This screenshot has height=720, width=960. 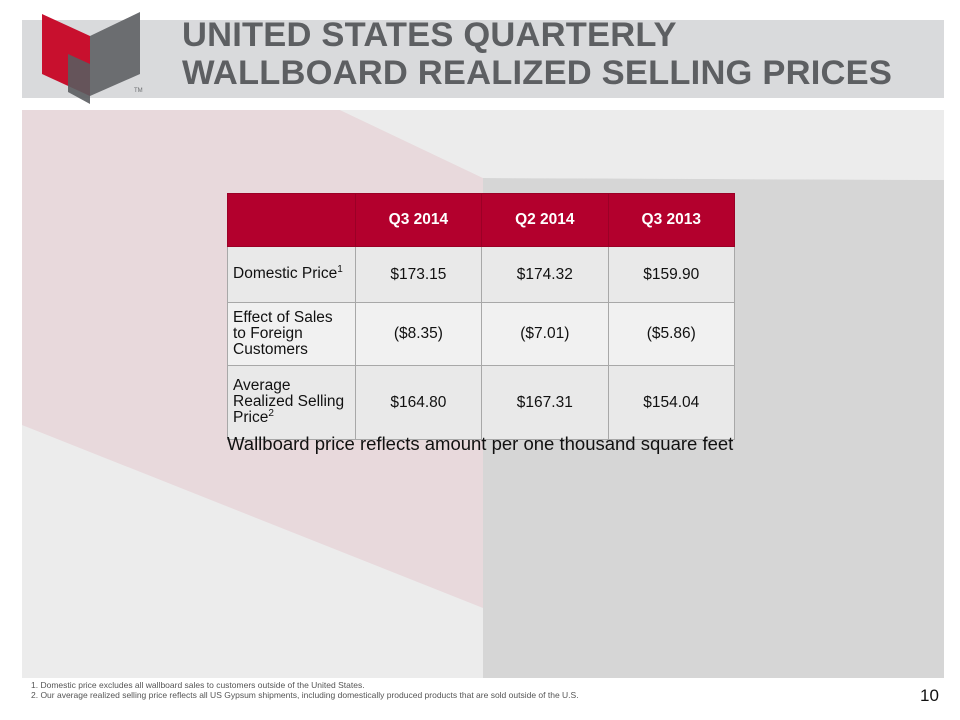 What do you see at coordinates (418, 274) in the screenshot?
I see `table-cell: $173.15` at bounding box center [418, 274].